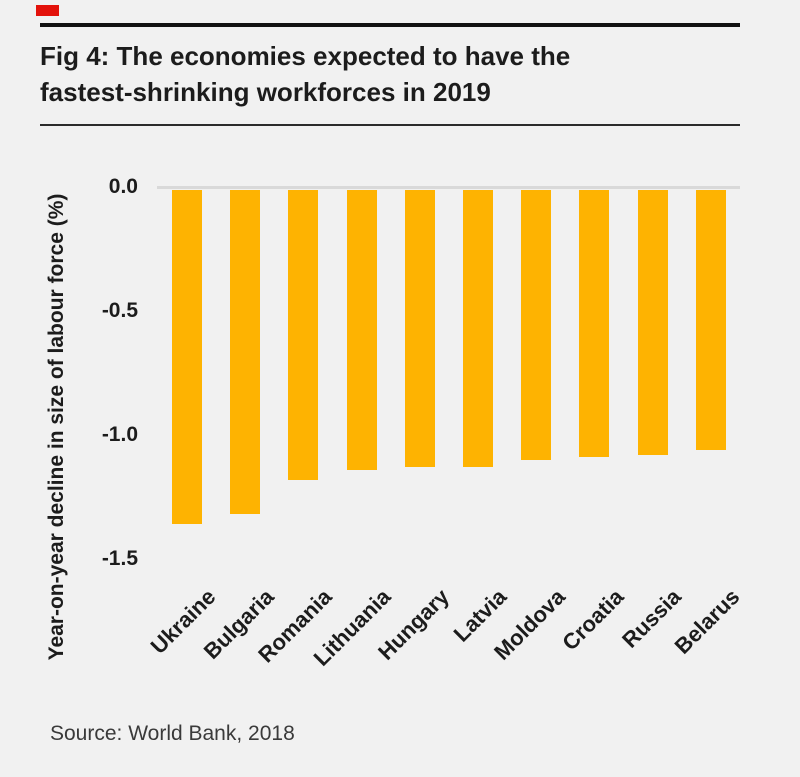  I want to click on brand-red-tab, so click(47, 10).